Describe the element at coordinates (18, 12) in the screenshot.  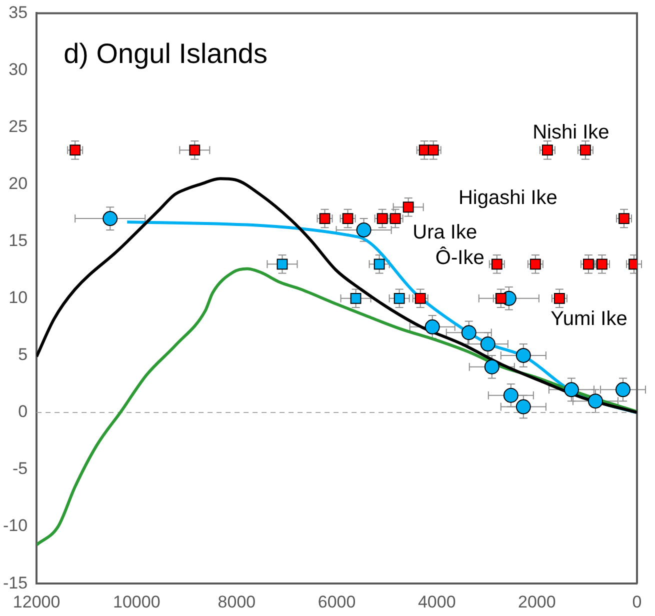
I see `y-tick-label: 35` at that location.